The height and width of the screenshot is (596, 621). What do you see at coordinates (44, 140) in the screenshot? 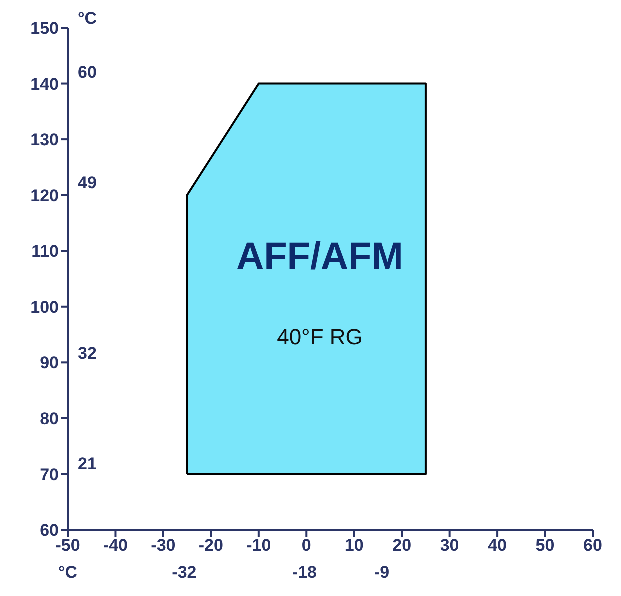
I see `y-tick-label: 130` at bounding box center [44, 140].